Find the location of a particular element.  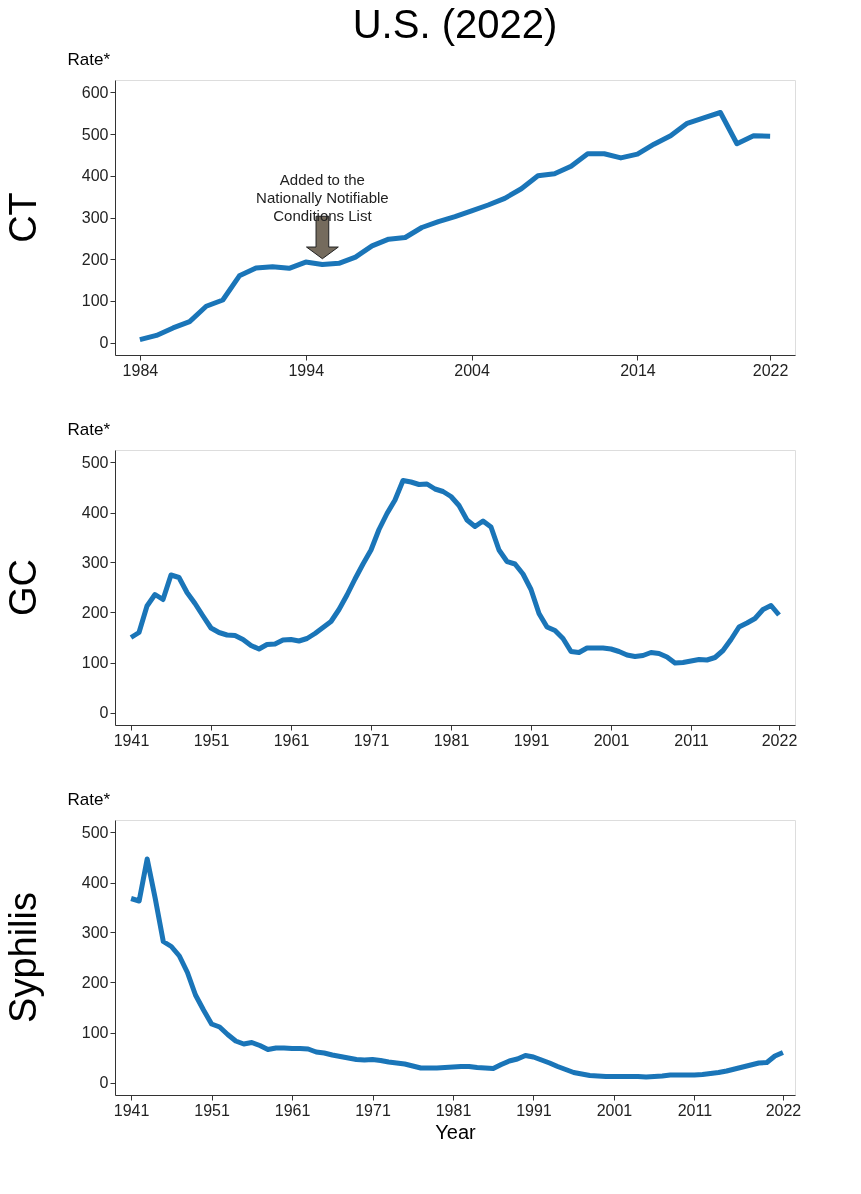

x-tick-label: 2004 is located at coordinates (472, 370).